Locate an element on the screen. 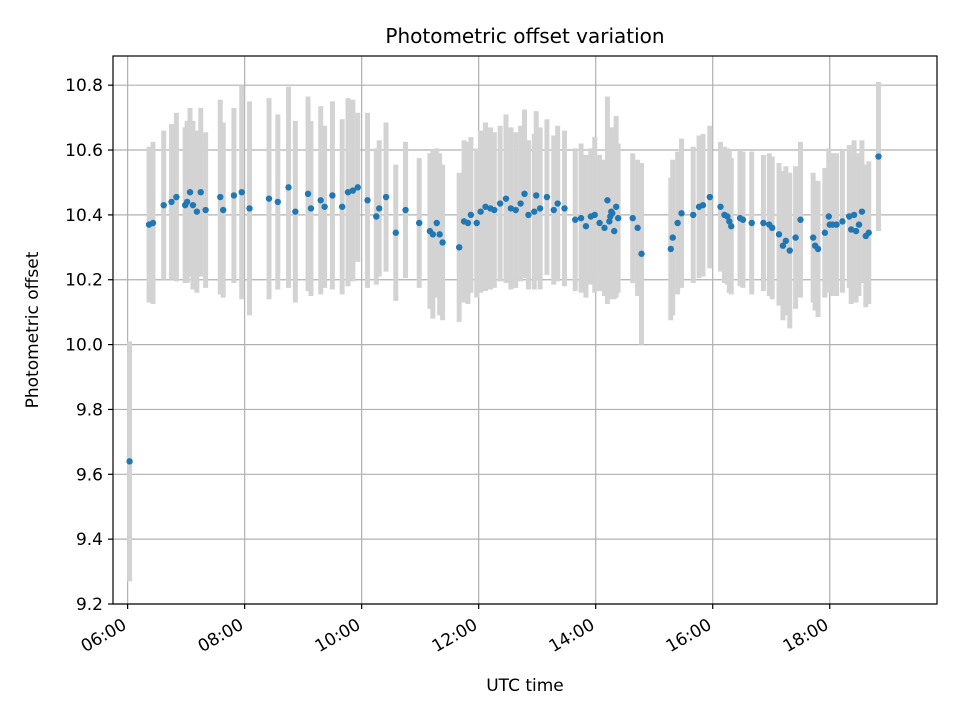  y-tick-label: 10.2 is located at coordinates (84, 281).